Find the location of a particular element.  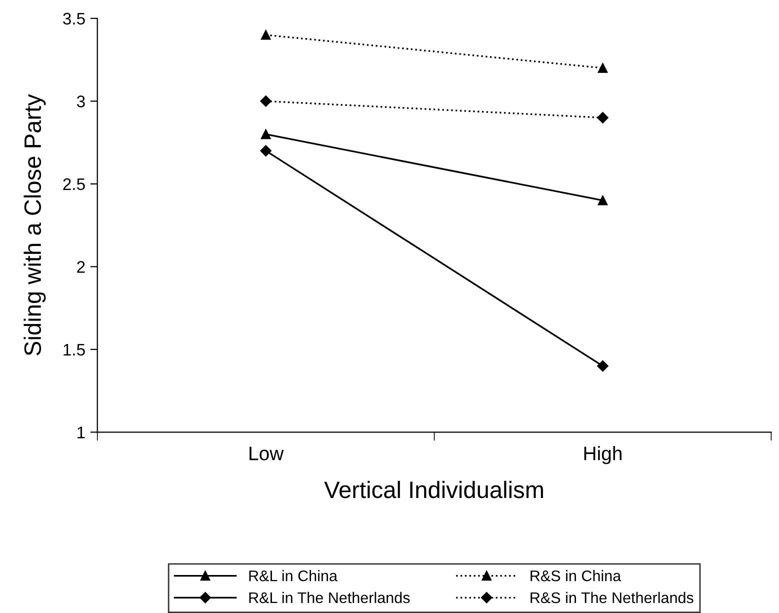

x-axis-title: Vertical Individualism is located at coordinates (433, 489).